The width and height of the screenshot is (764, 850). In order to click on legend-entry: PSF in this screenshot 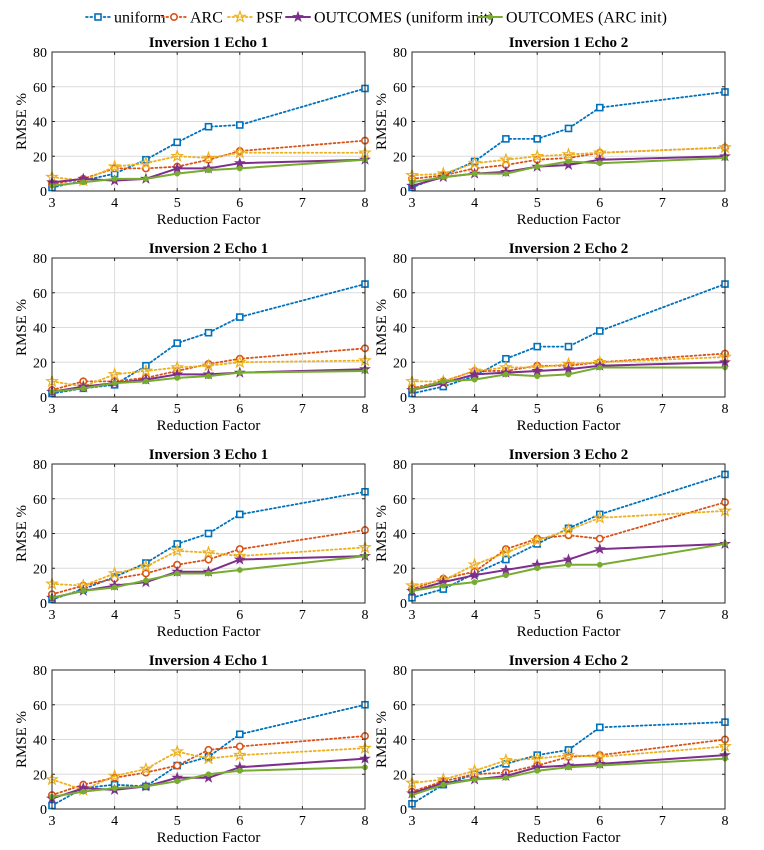, I will do `click(255, 18)`.